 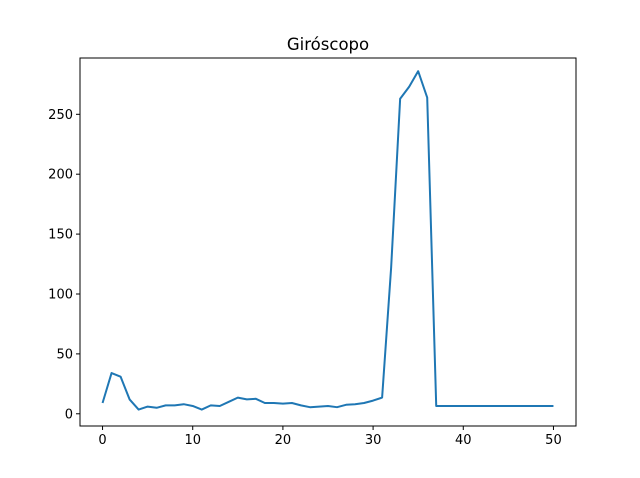 I want to click on chart-title: Giróscopo, so click(x=328, y=44).